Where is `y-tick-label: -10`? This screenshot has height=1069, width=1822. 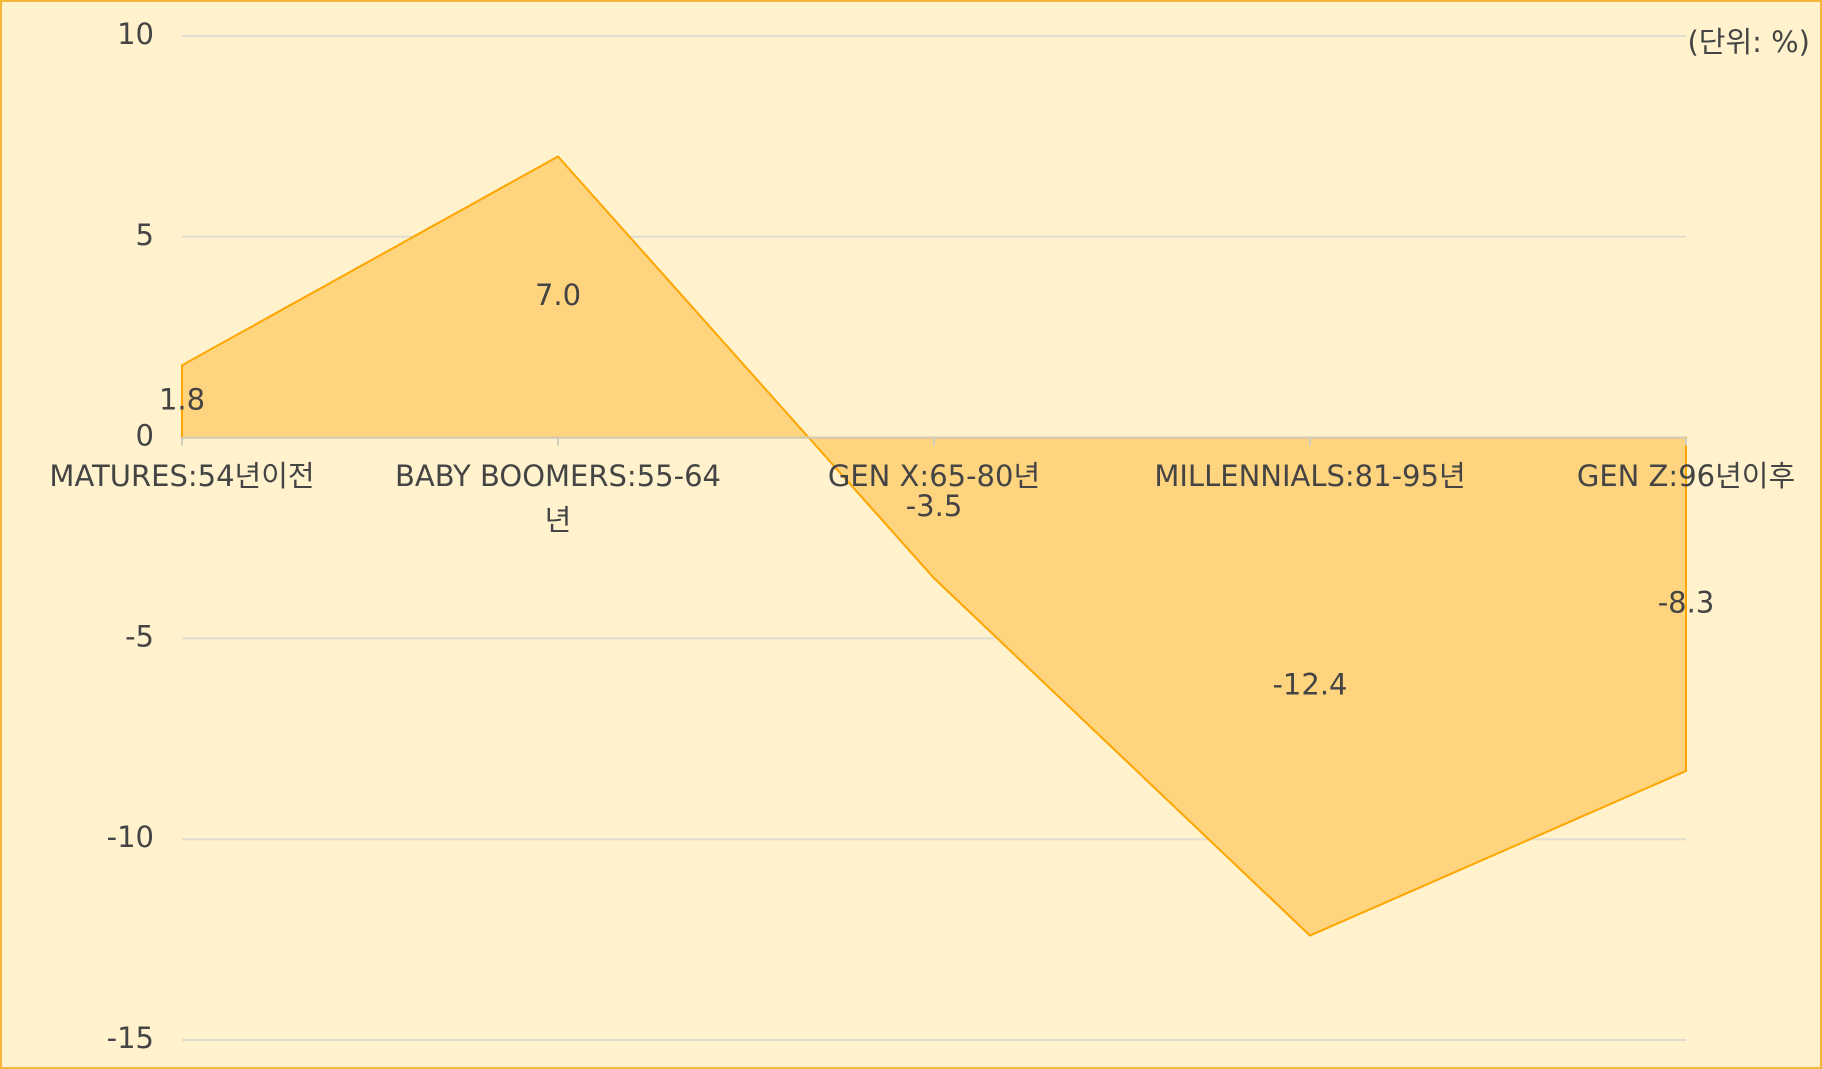 y-tick-label: -10 is located at coordinates (130, 837).